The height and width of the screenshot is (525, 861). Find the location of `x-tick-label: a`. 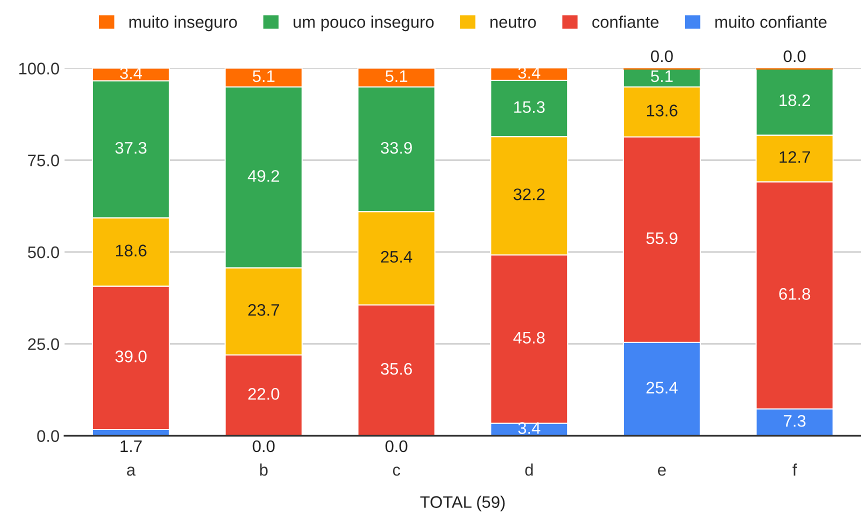

x-tick-label: a is located at coordinates (131, 471).